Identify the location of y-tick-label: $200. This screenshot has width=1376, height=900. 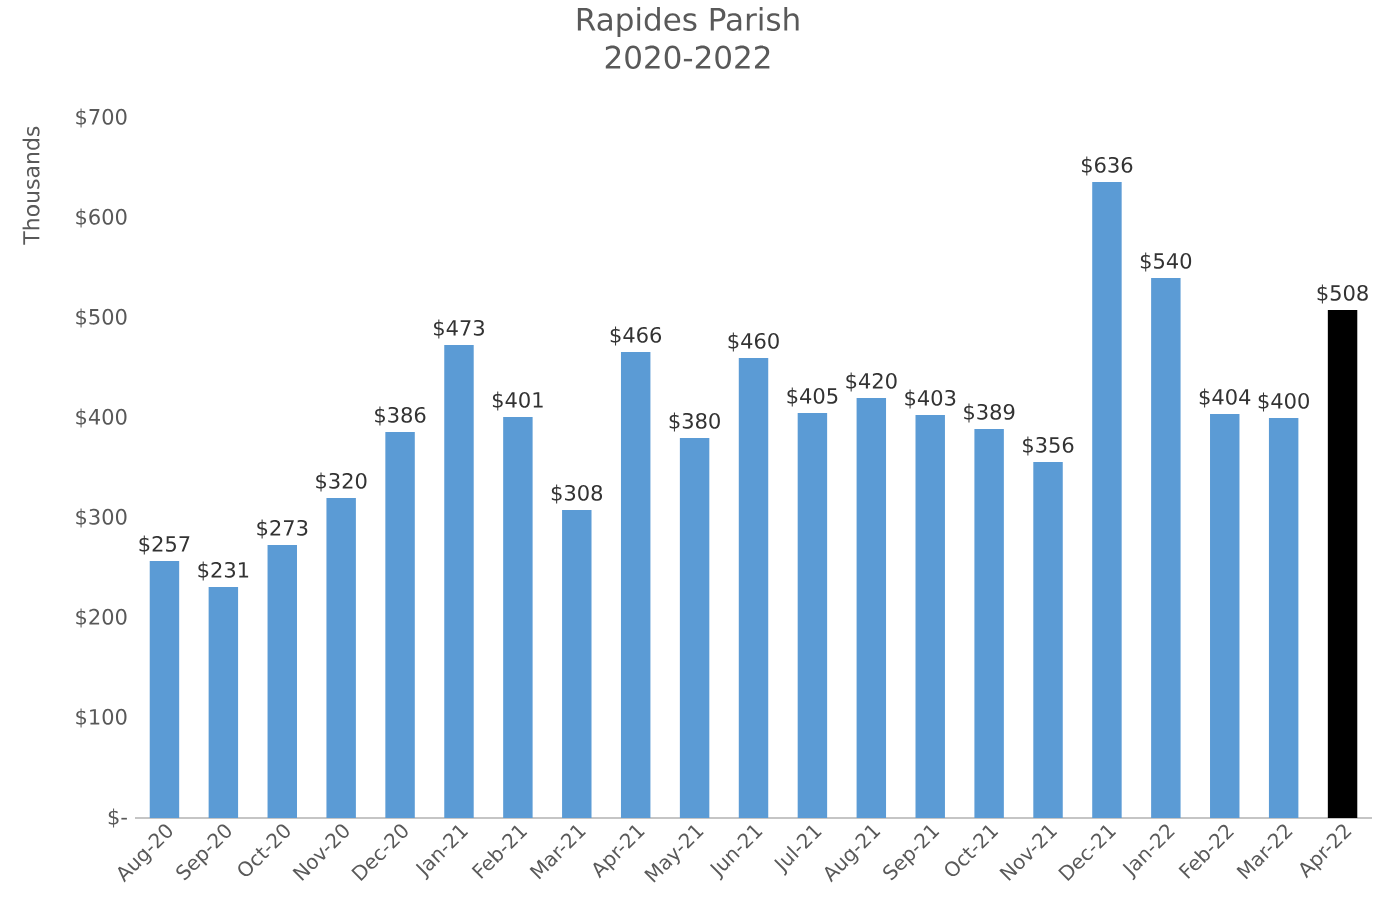
(101, 618).